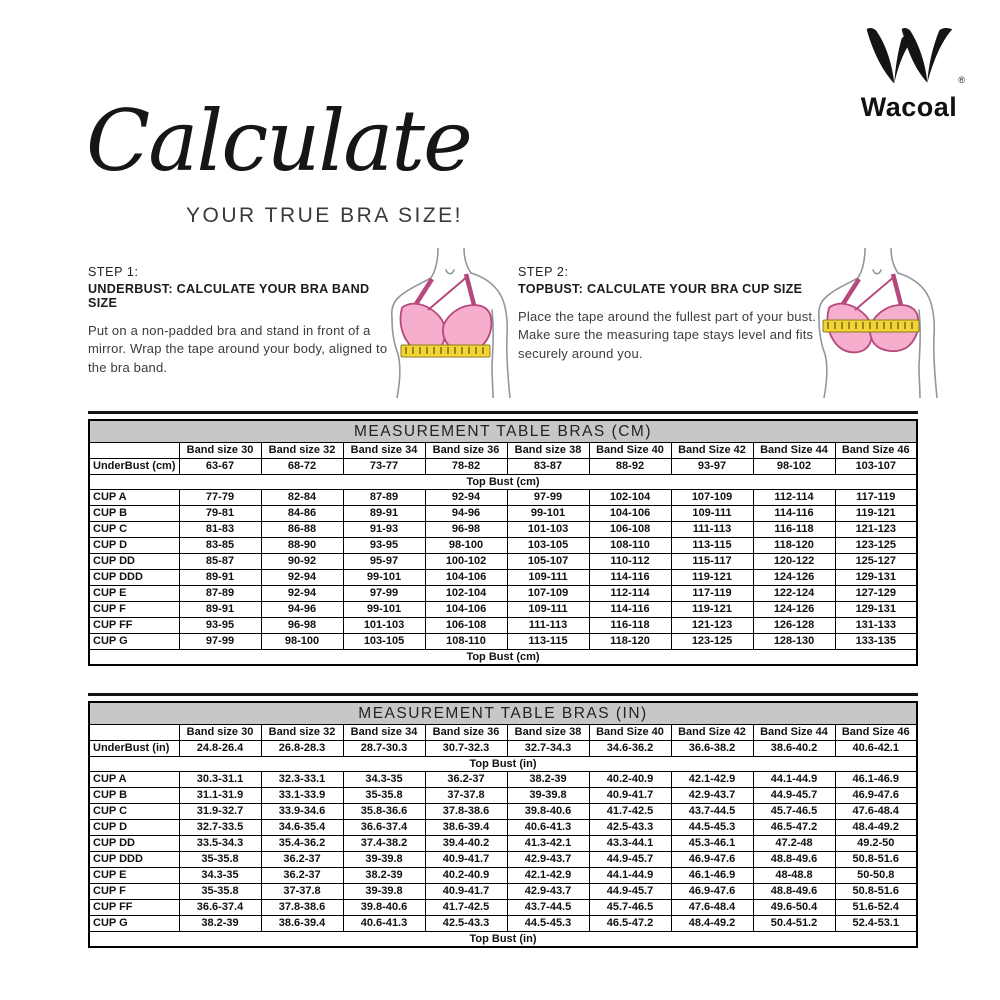 This screenshot has width=1000, height=1000. What do you see at coordinates (503, 657) in the screenshot?
I see `topbust-cell: Top Bust (cm)` at bounding box center [503, 657].